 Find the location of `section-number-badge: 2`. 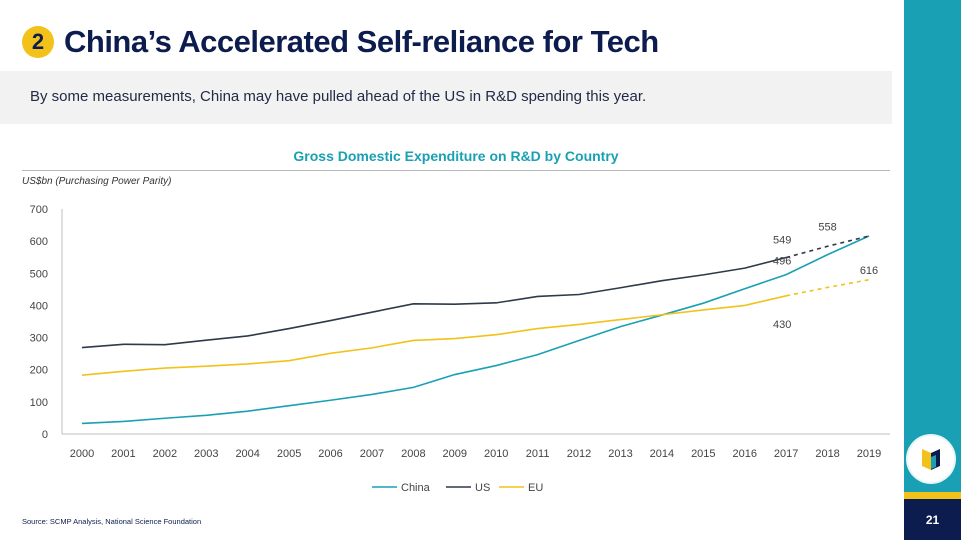

section-number-badge: 2 is located at coordinates (38, 42).